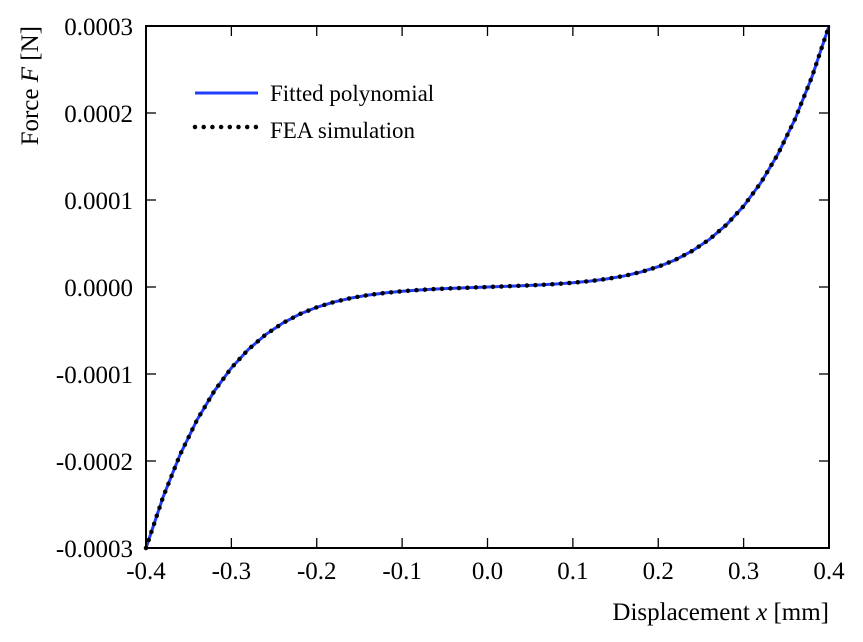 Image resolution: width=863 pixels, height=642 pixels. I want to click on x-tick-label: 0.1, so click(572, 571).